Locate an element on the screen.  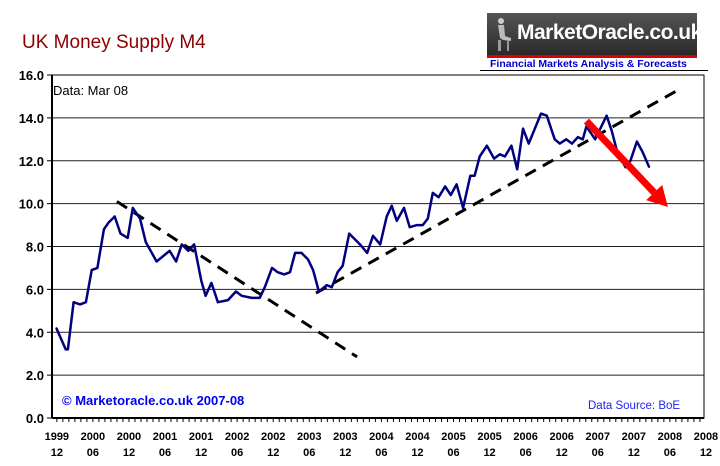
x-tick-year: 2007 is located at coordinates (634, 437).